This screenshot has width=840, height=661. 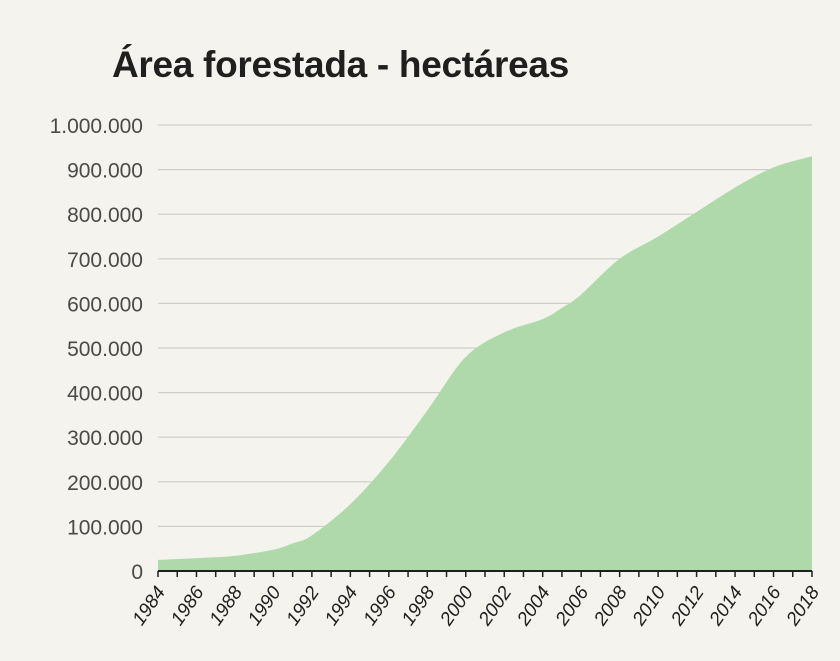 What do you see at coordinates (803, 606) in the screenshot?
I see `x-tick-label: 2018` at bounding box center [803, 606].